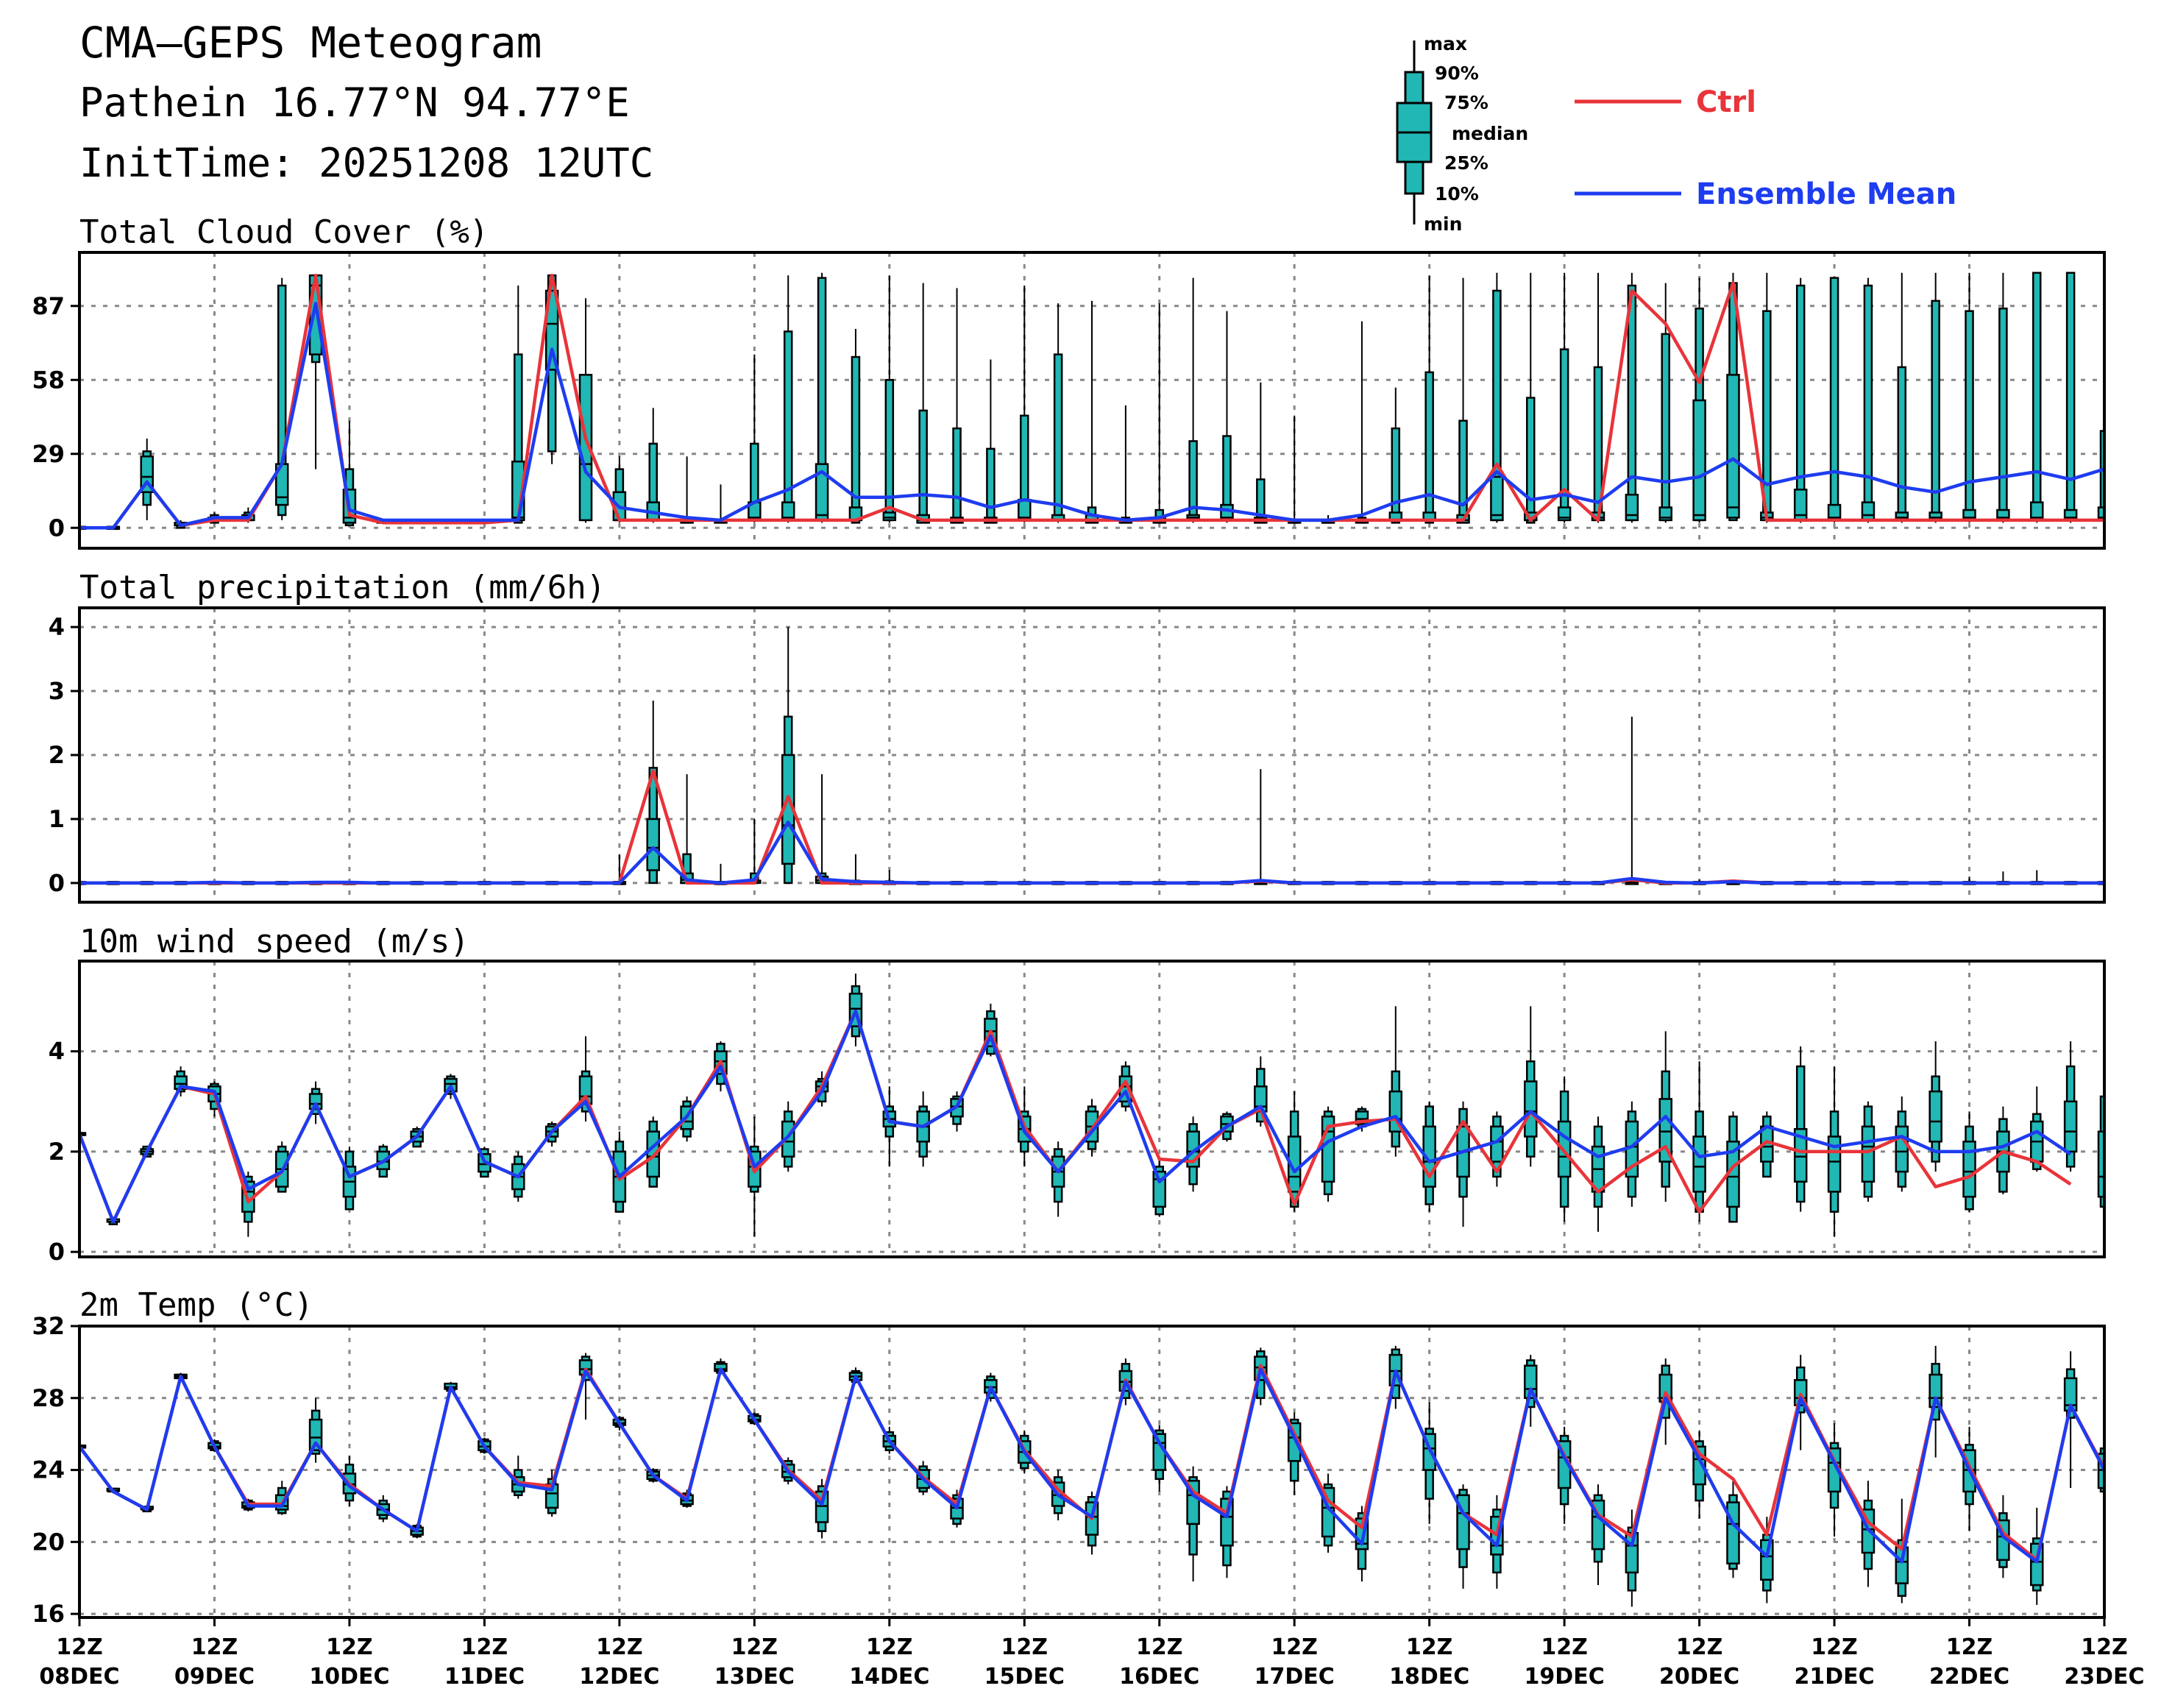 The image size is (2161, 1708). I want to click on legend-min-label: min, so click(1443, 224).